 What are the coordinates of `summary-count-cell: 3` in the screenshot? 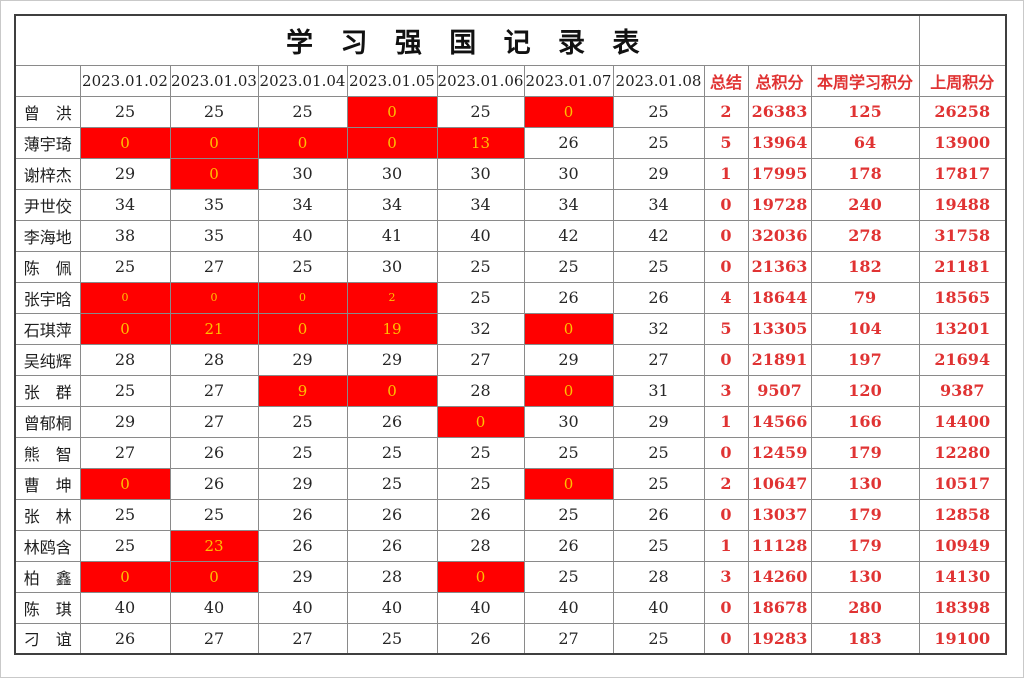 It's located at (726, 390).